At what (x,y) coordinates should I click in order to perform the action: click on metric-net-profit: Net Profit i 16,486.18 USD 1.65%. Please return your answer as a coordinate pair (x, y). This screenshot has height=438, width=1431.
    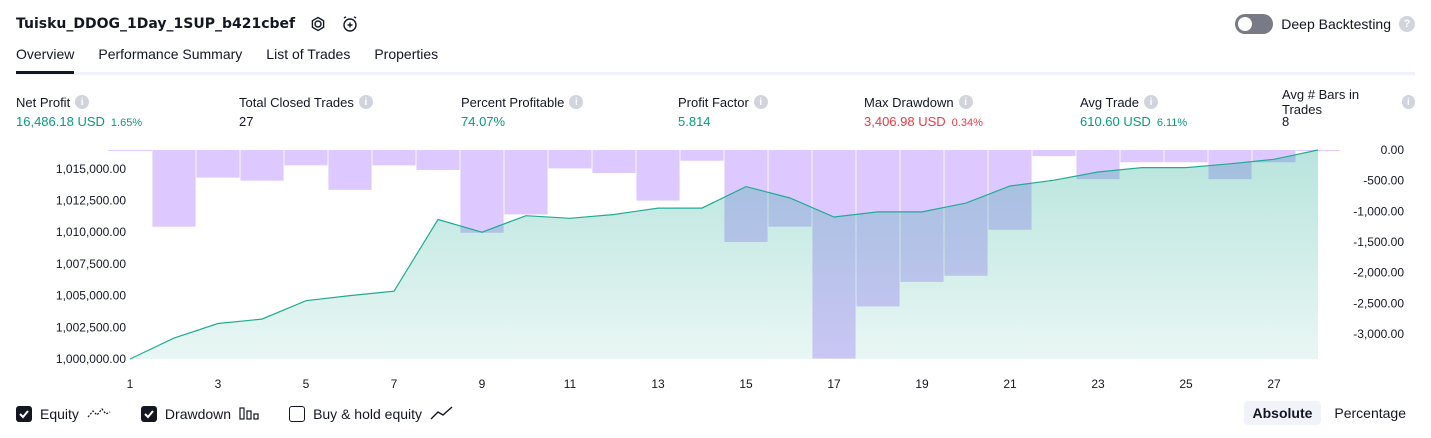
    Looking at the image, I should click on (79, 112).